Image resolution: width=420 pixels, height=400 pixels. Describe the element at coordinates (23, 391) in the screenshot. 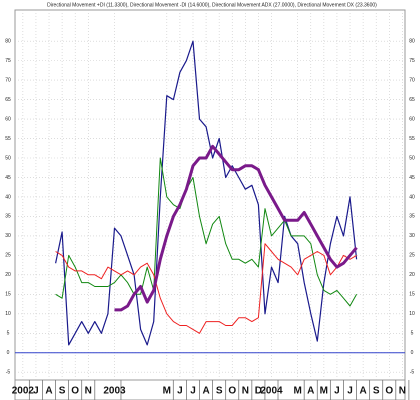

I see `x-tick-label: 2002` at that location.